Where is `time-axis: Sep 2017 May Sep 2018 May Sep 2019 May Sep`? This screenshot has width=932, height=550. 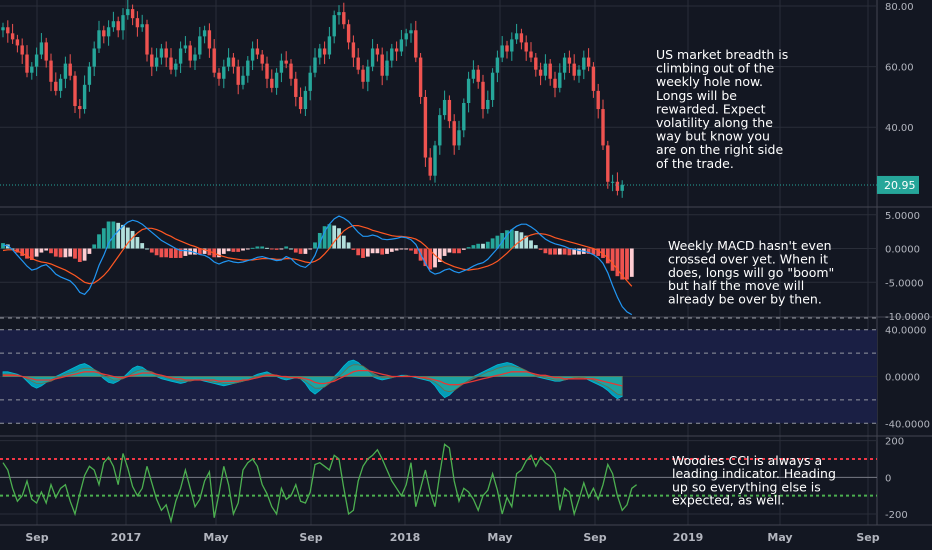 time-axis: Sep 2017 May Sep 2018 May Sep 2019 May Sep is located at coordinates (452, 537).